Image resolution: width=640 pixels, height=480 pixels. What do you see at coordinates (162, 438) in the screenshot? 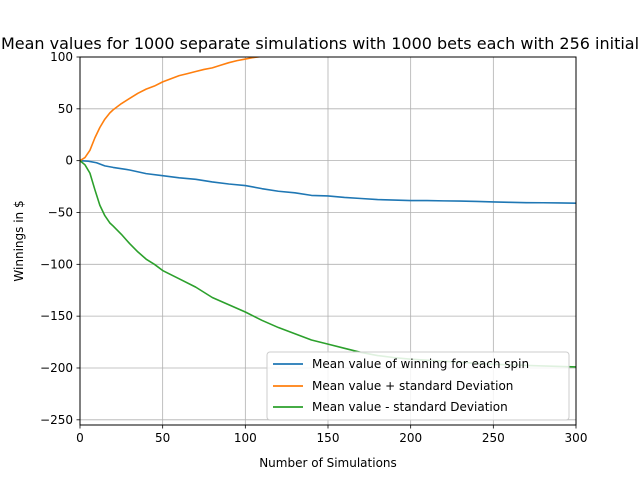
I see `x-tick-label: 50` at bounding box center [162, 438].